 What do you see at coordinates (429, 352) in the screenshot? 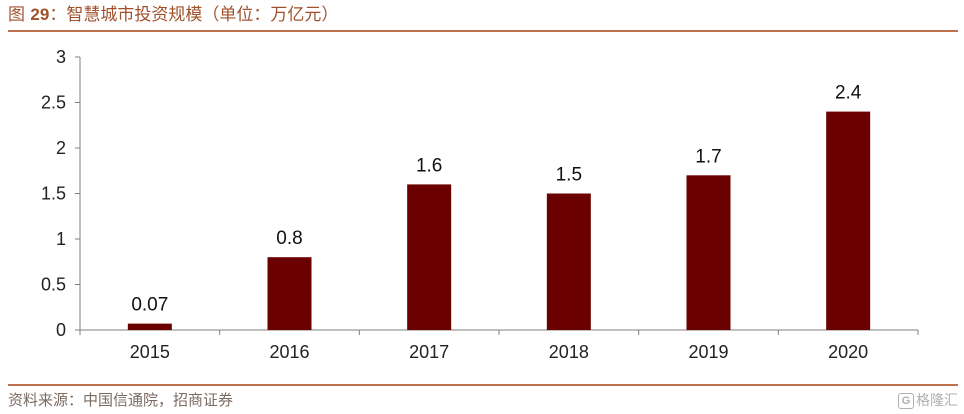
I see `x-tick-label-2017: 2017` at bounding box center [429, 352].